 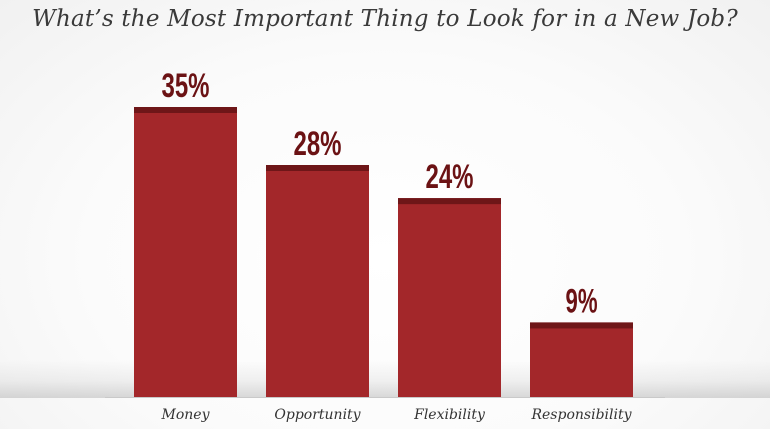 What do you see at coordinates (186, 415) in the screenshot?
I see `category-label-money: Money` at bounding box center [186, 415].